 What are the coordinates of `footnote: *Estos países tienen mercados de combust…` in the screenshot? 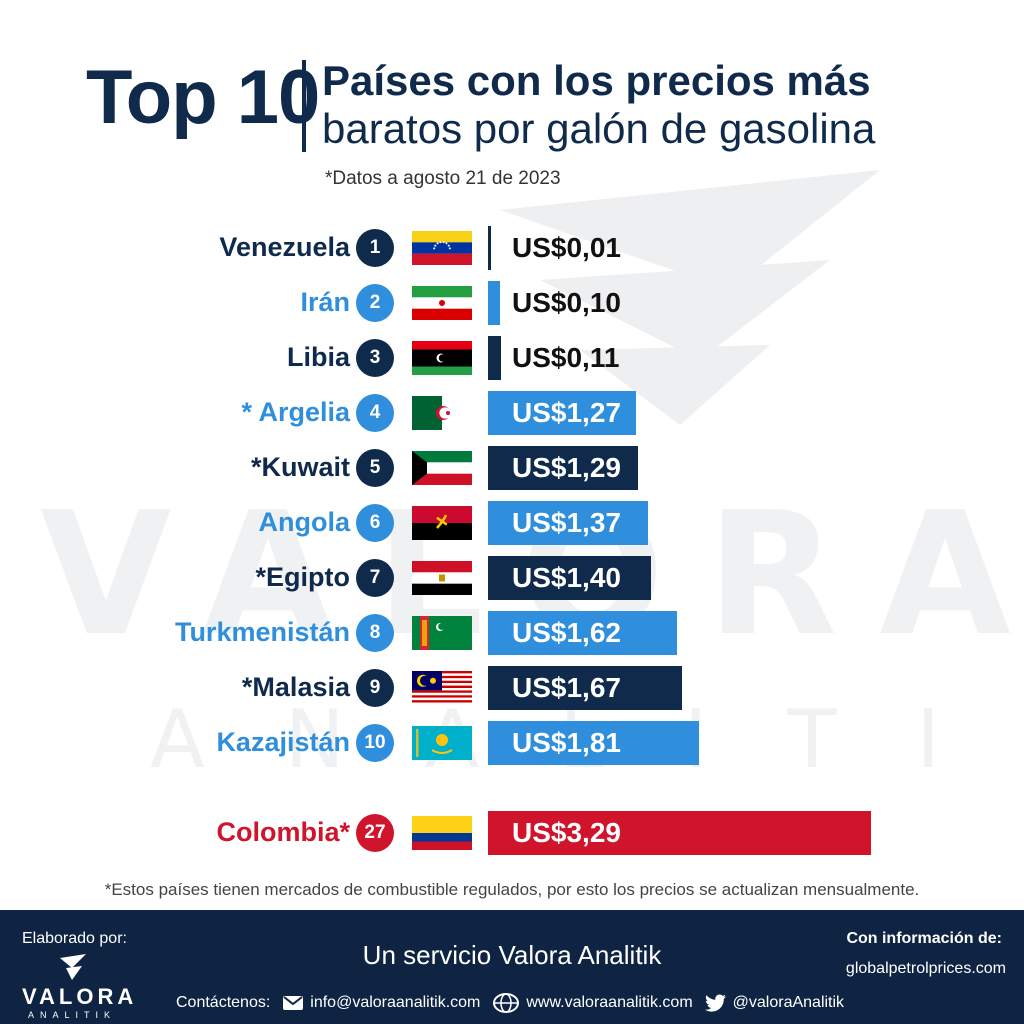 It's located at (512, 889).